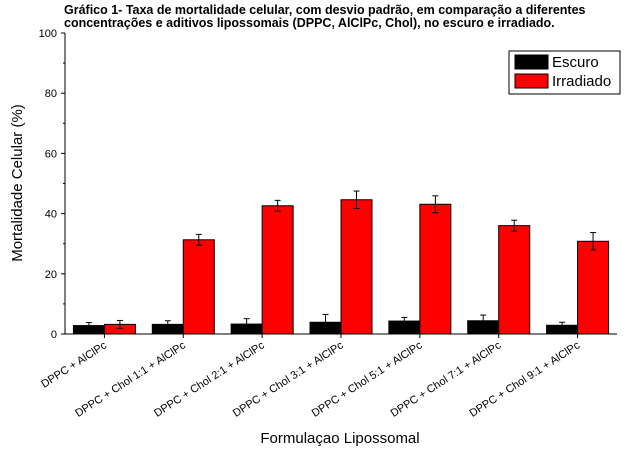 This screenshot has width=630, height=454. I want to click on y-ticks: 0 20 40 60 80 100, so click(52, 184).